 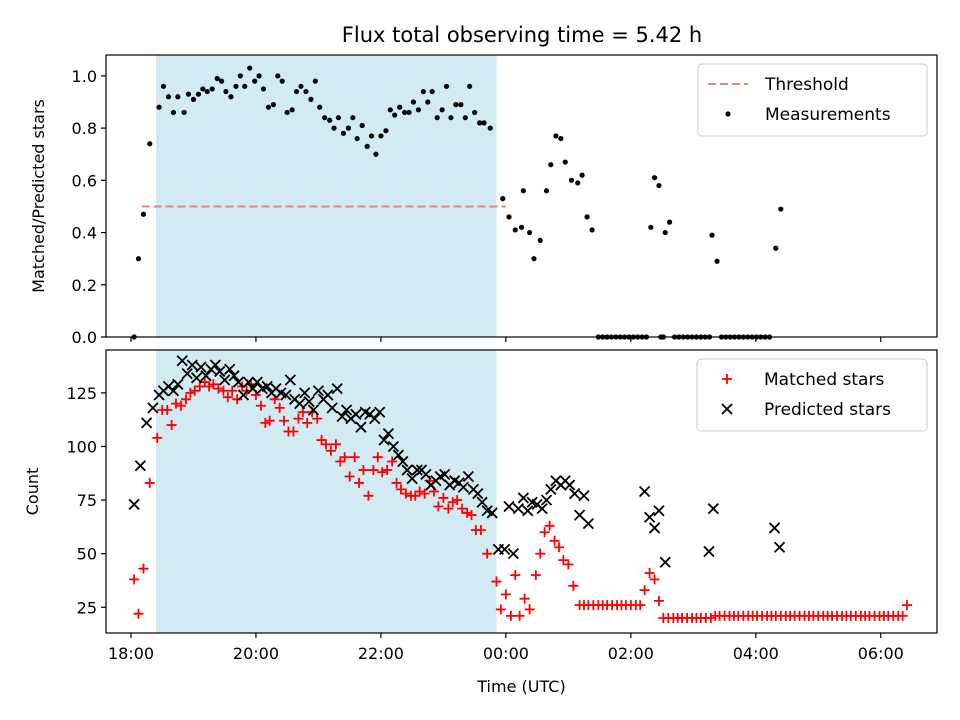 What do you see at coordinates (812, 395) in the screenshot?
I see `legend: Matched stars Predicted stars` at bounding box center [812, 395].